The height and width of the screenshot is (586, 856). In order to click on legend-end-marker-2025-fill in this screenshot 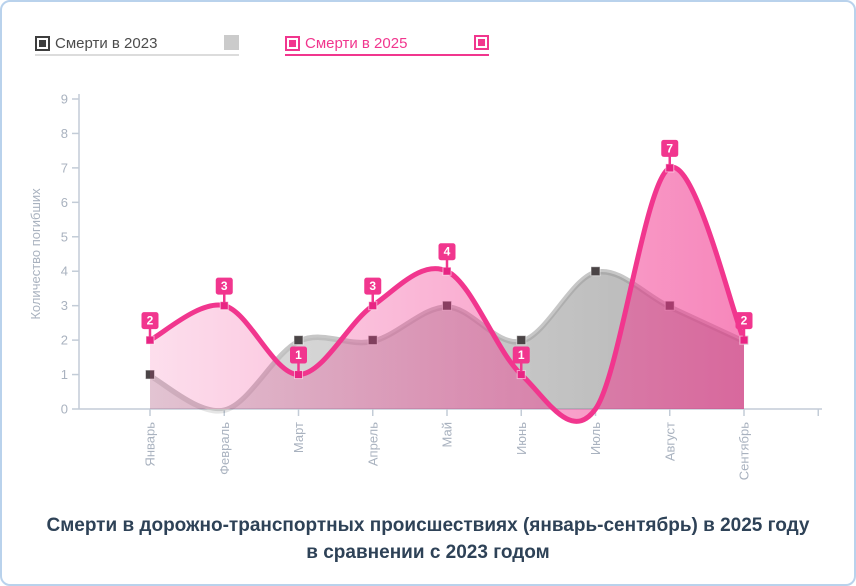, I will do `click(481, 42)`.